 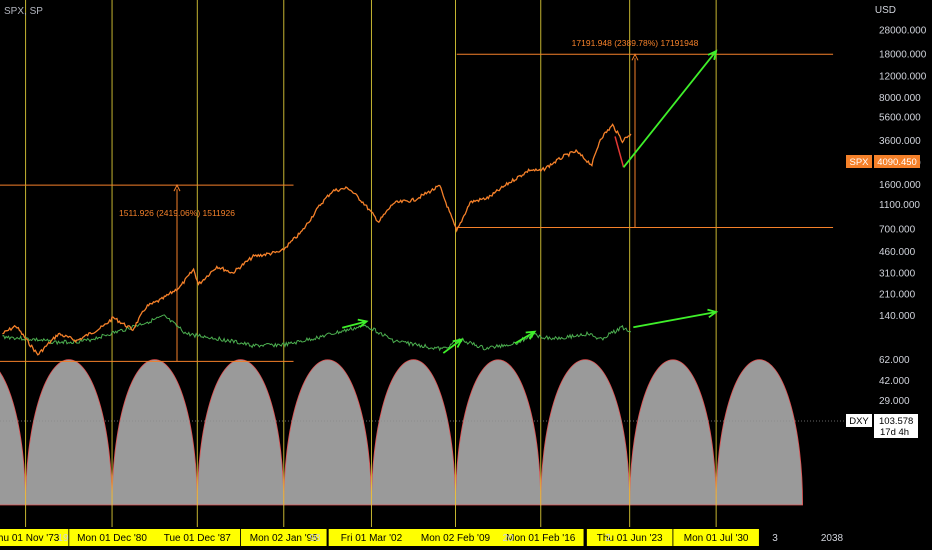 What do you see at coordinates (608, 538) in the screenshot?
I see `x-tick-label: 2` at bounding box center [608, 538].